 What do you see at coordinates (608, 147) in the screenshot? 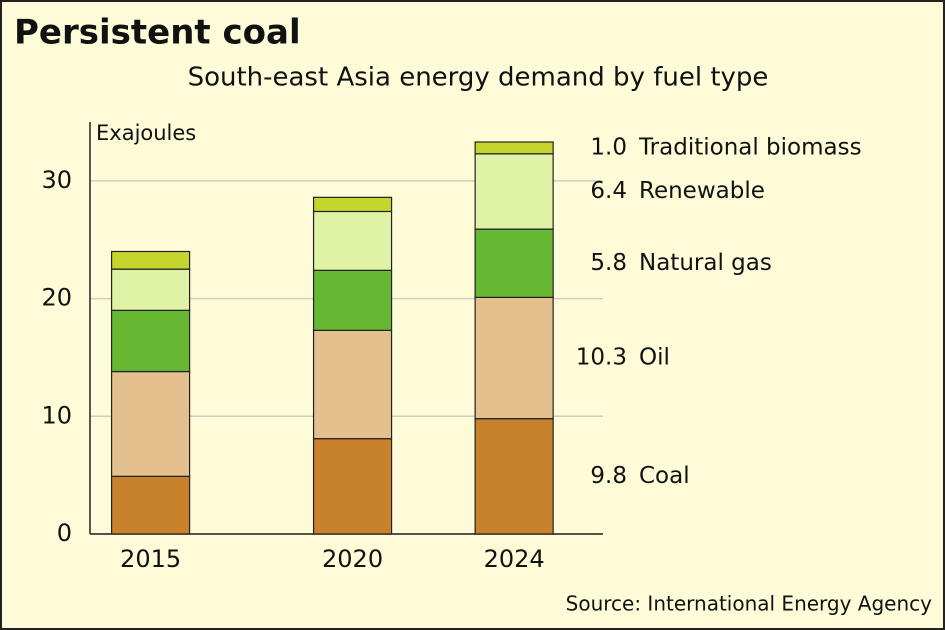
I see `value-label: 1.0` at bounding box center [608, 147].